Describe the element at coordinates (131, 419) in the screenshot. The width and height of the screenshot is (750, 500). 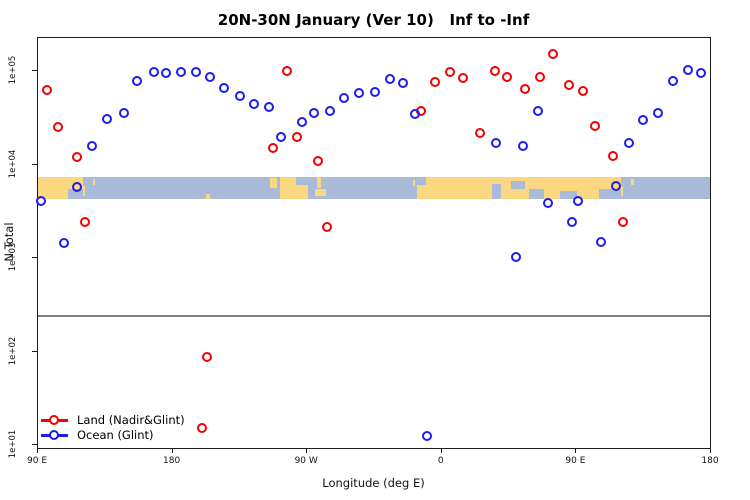
I see `legend-label-land: Land (Nadir&Glint)` at that location.